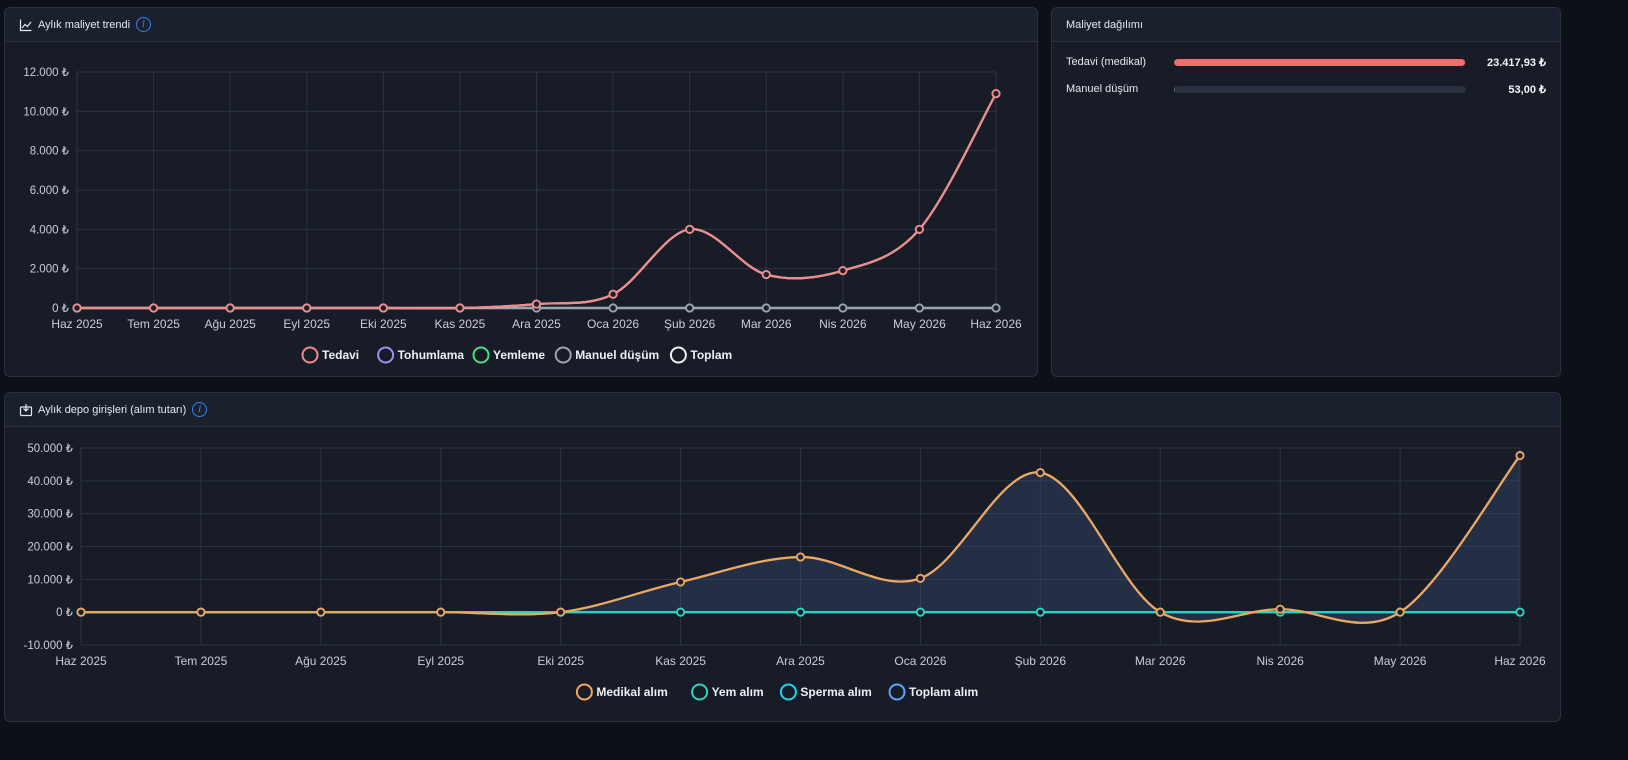 The image size is (1628, 760). I want to click on legend-label: Medikal alım, so click(631, 692).